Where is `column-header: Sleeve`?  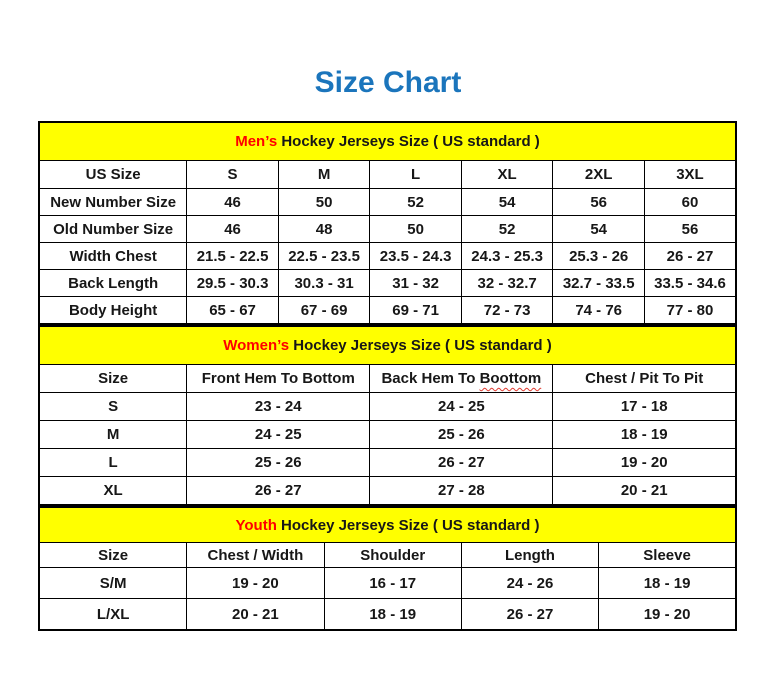
column-header: Sleeve is located at coordinates (667, 555).